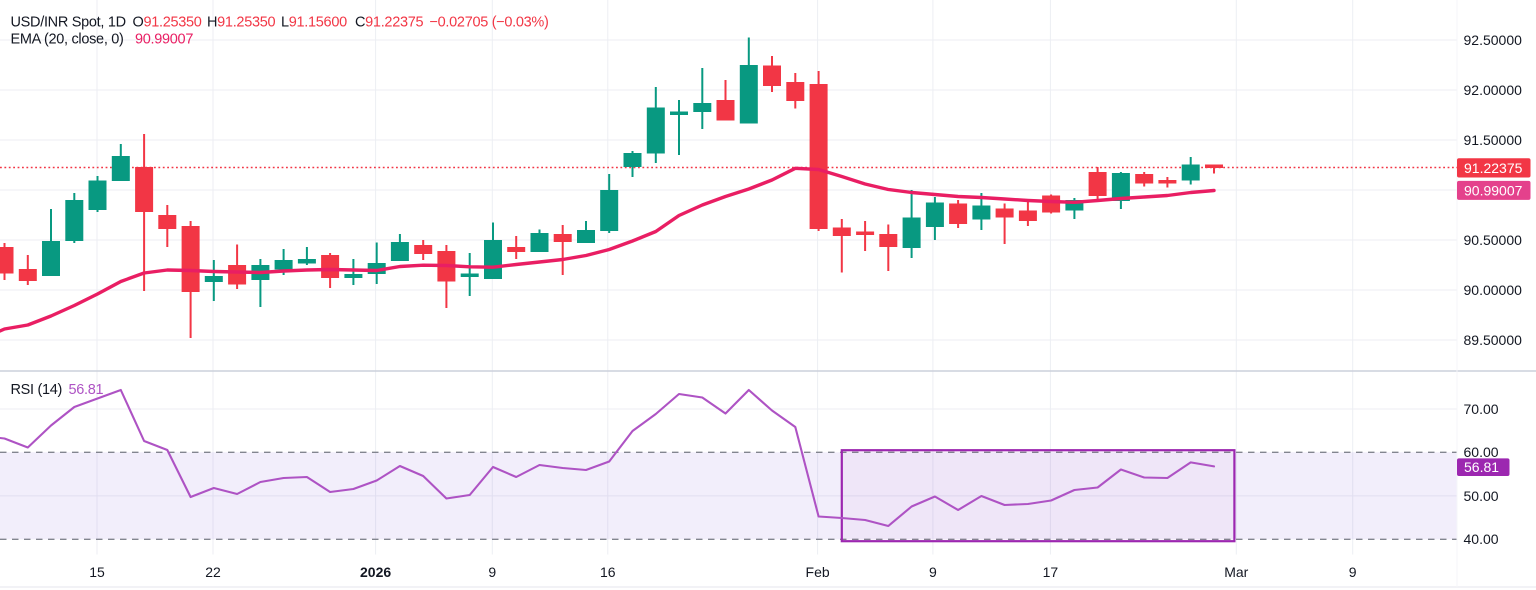  Describe the element at coordinates (1481, 539) in the screenshot. I see `svg-text: 40.00` at that location.